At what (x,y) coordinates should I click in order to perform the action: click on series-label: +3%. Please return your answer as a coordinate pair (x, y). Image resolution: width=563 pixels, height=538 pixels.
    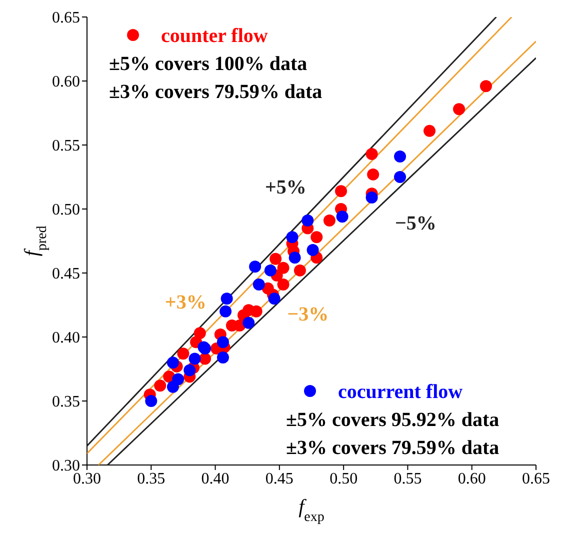
    Looking at the image, I should click on (185, 303).